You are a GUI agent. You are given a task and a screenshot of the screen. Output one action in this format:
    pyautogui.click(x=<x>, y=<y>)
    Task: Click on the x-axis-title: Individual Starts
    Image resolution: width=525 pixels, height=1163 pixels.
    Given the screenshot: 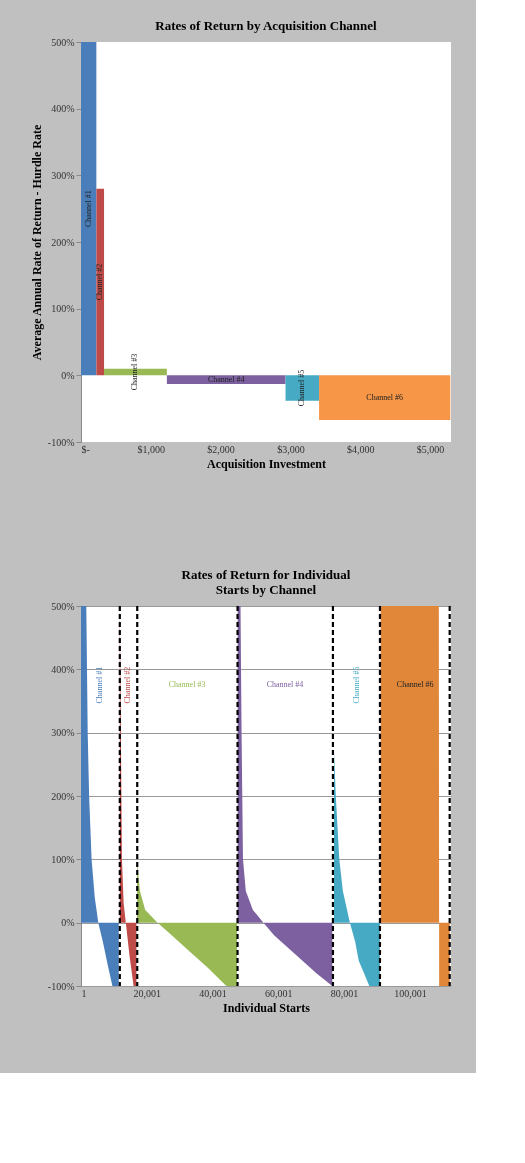 What is the action you would take?
    pyautogui.click(x=266, y=1007)
    